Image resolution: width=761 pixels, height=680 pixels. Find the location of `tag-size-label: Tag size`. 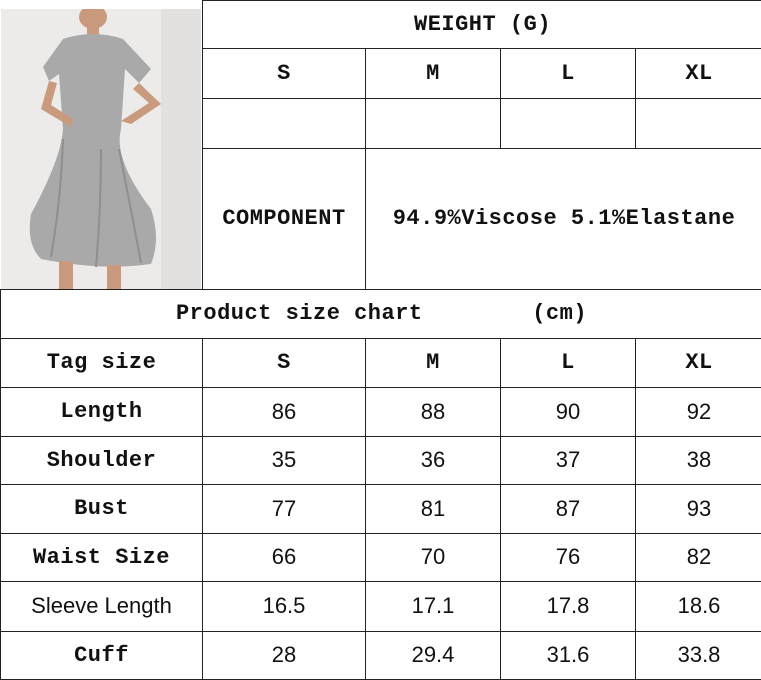

tag-size-label: Tag size is located at coordinates (102, 362).